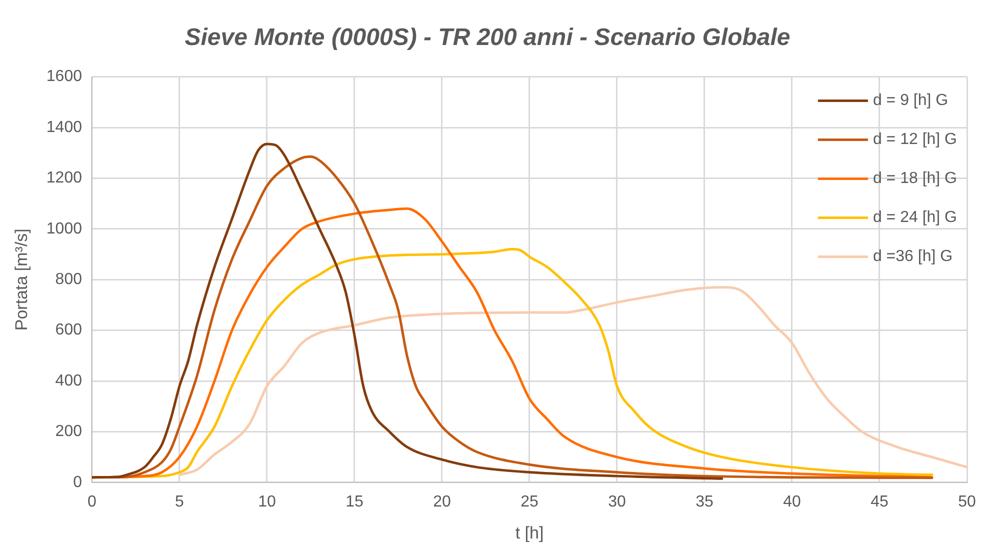 The height and width of the screenshot is (544, 995). Describe the element at coordinates (879, 501) in the screenshot. I see `x-tick-label: 45` at that location.